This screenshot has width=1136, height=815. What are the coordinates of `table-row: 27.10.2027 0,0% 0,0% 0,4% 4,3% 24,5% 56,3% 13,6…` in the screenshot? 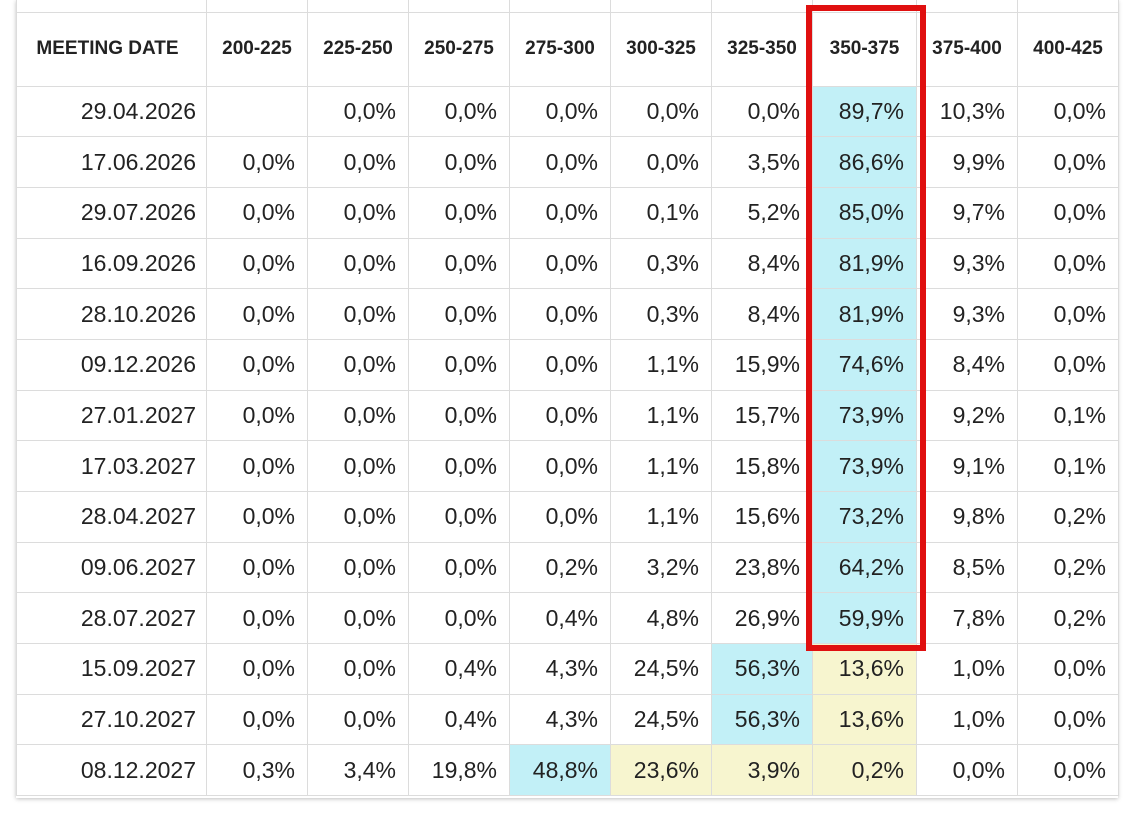 It's located at (567, 719).